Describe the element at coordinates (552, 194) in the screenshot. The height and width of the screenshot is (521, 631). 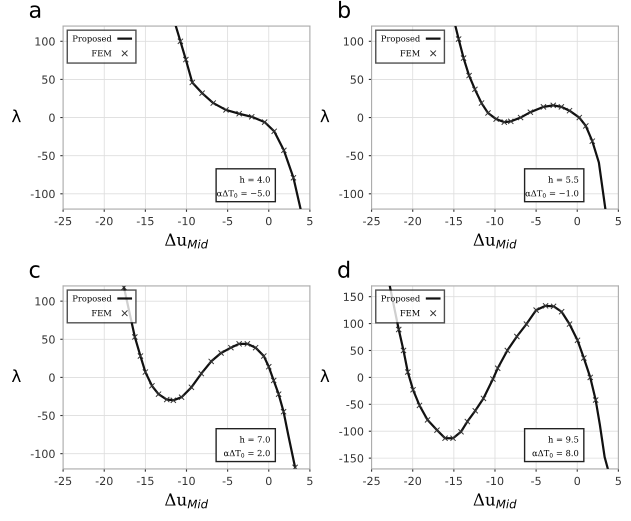
I see `annotation: αΔT$_{0}$ = −1.0` at that location.